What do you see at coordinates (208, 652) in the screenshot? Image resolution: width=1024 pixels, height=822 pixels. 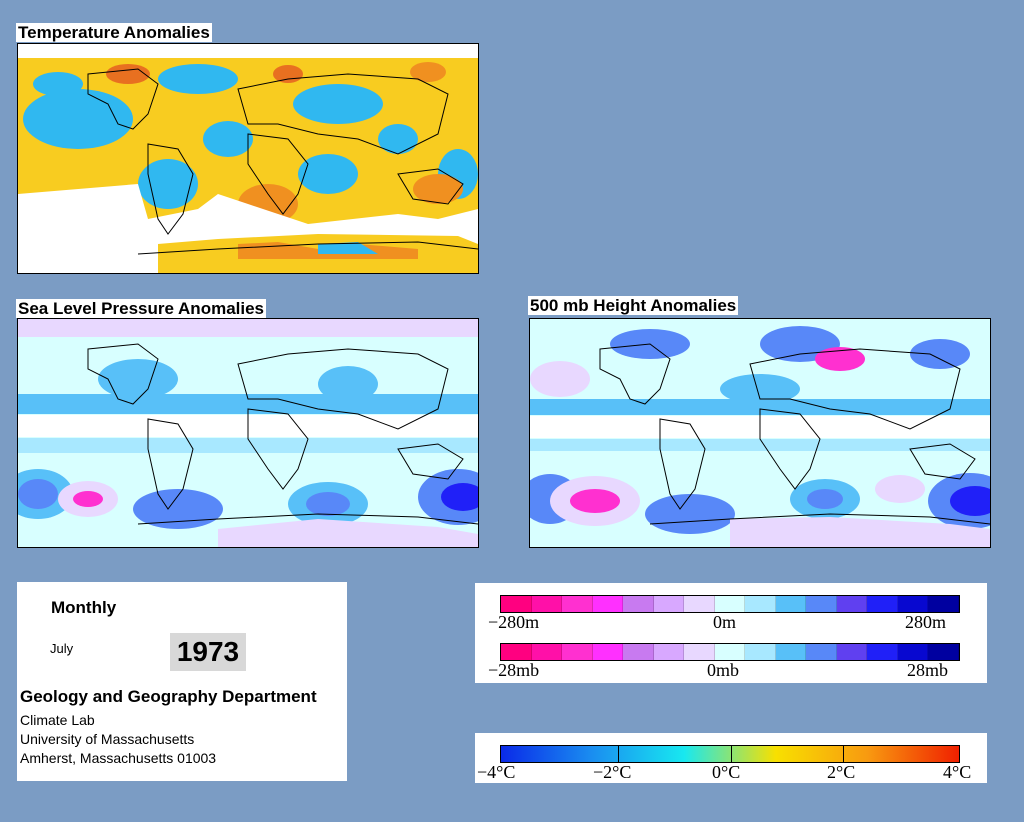 I see `year-label: 1973` at bounding box center [208, 652].